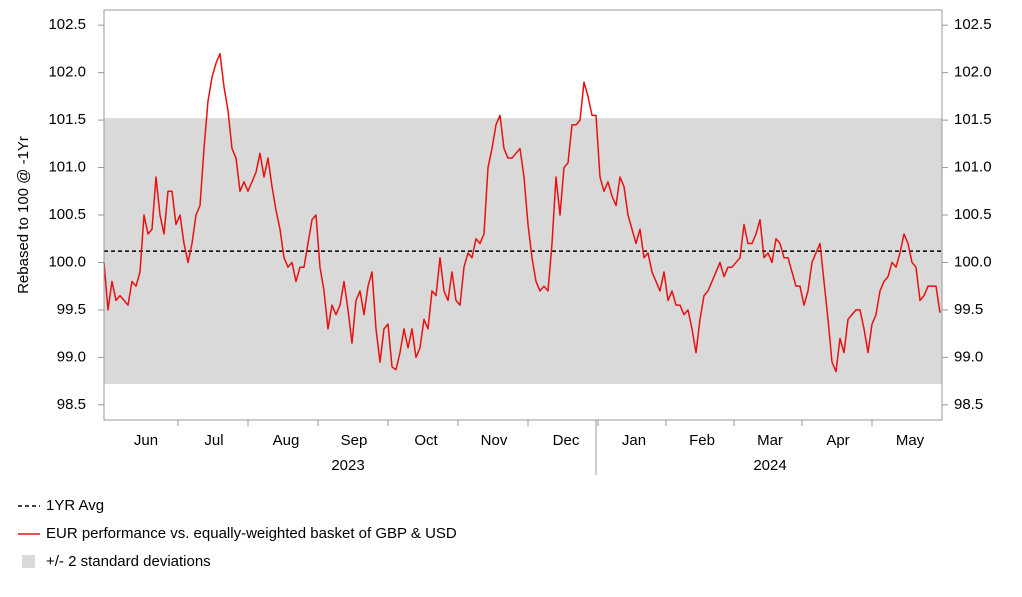 This screenshot has height=597, width=1022. I want to click on y-tick-label: 100.5, so click(67, 214).